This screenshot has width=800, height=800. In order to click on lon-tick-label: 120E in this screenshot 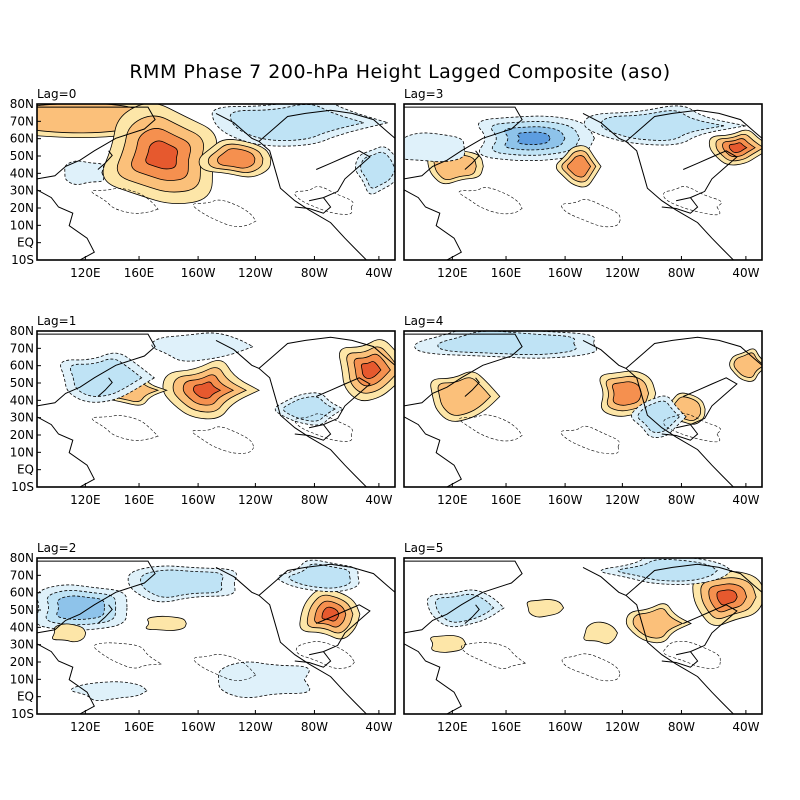, I will do `click(452, 727)`.